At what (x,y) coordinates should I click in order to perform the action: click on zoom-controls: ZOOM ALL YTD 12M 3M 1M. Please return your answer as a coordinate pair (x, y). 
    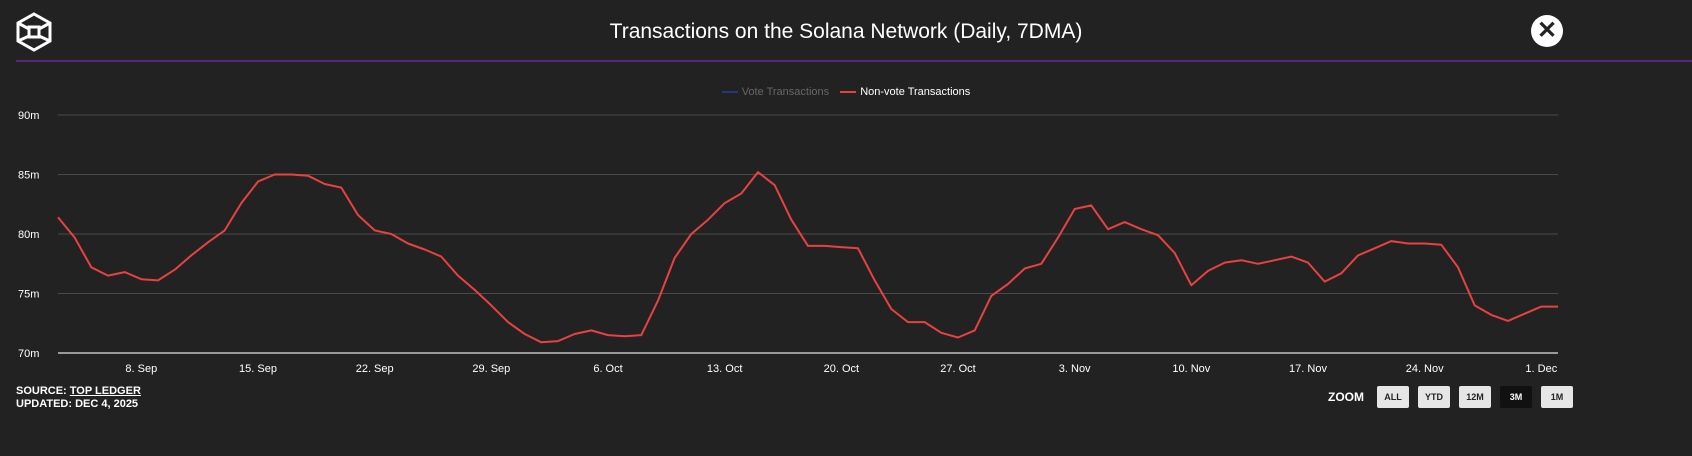
    Looking at the image, I should click on (1450, 397).